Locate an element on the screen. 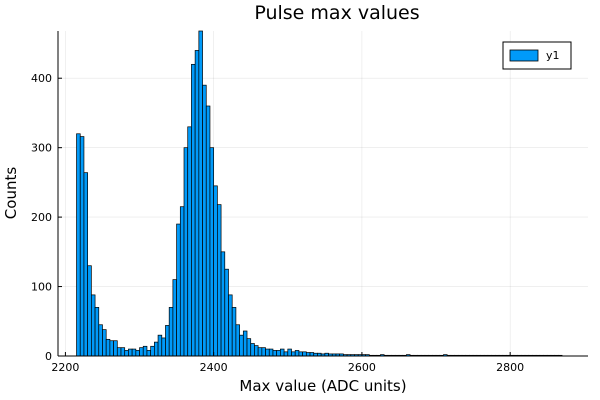 This screenshot has width=600, height=400. y-tick-label: 300 is located at coordinates (41, 148).